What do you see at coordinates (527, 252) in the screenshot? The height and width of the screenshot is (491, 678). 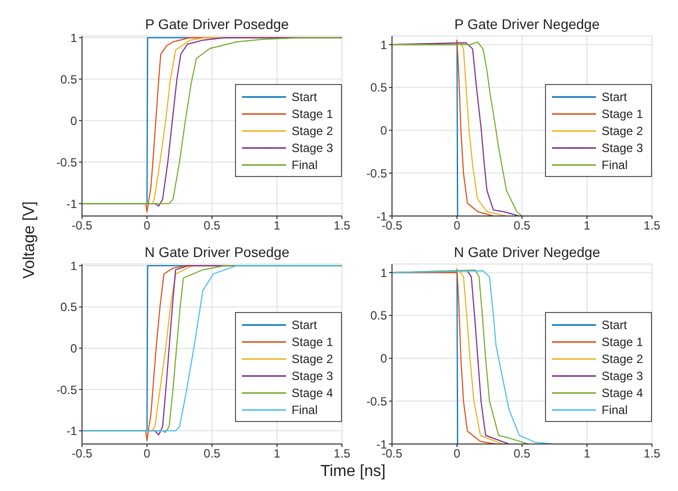 I see `chart-title: N Gate Driver Negedge` at bounding box center [527, 252].